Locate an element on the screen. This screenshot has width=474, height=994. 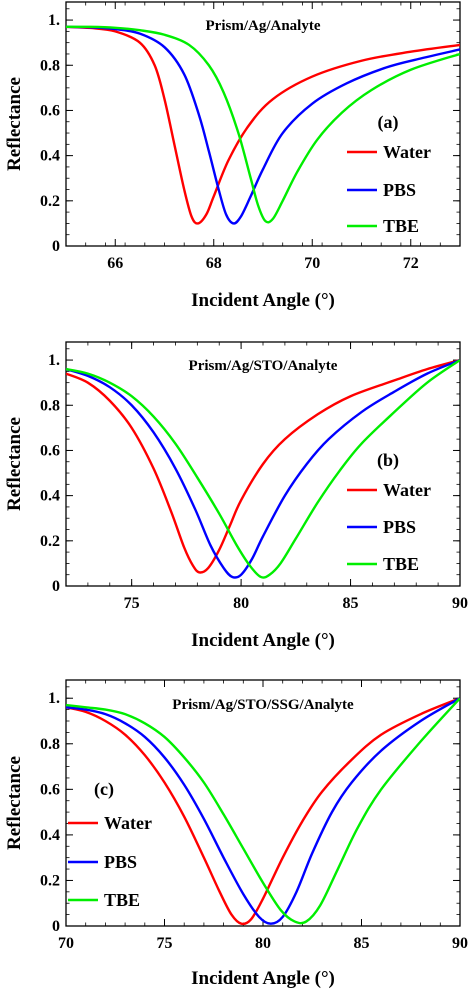
panel-title: Prism/Ag/Analyte is located at coordinates (263, 26).